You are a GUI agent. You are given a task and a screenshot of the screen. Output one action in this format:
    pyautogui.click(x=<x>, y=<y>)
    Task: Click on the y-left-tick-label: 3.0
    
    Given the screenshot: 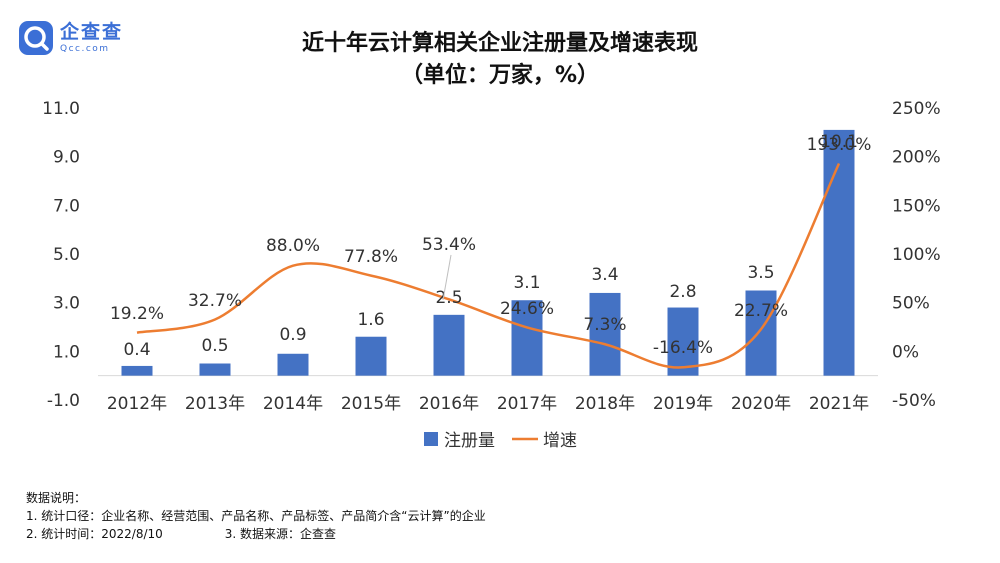 What is the action you would take?
    pyautogui.click(x=66, y=304)
    